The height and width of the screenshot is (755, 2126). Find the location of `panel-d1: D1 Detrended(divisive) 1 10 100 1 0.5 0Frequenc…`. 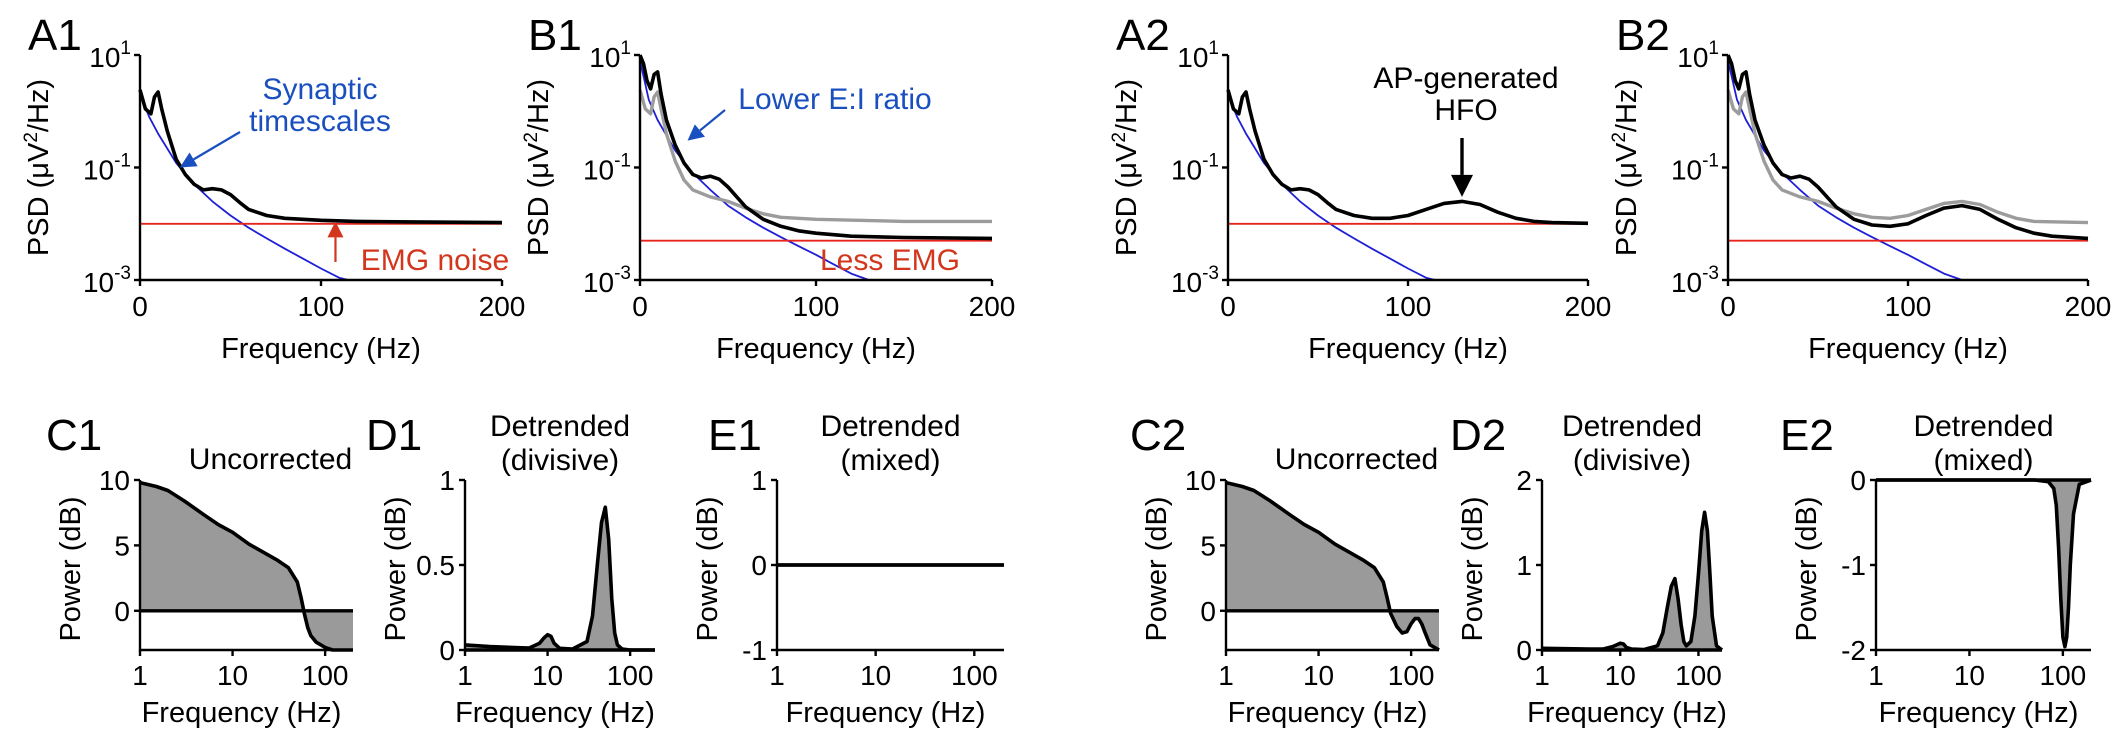

panel-d1: D1 Detrended(divisive) 1 10 100 1 0.5 0Frequenc… is located at coordinates (510, 569).